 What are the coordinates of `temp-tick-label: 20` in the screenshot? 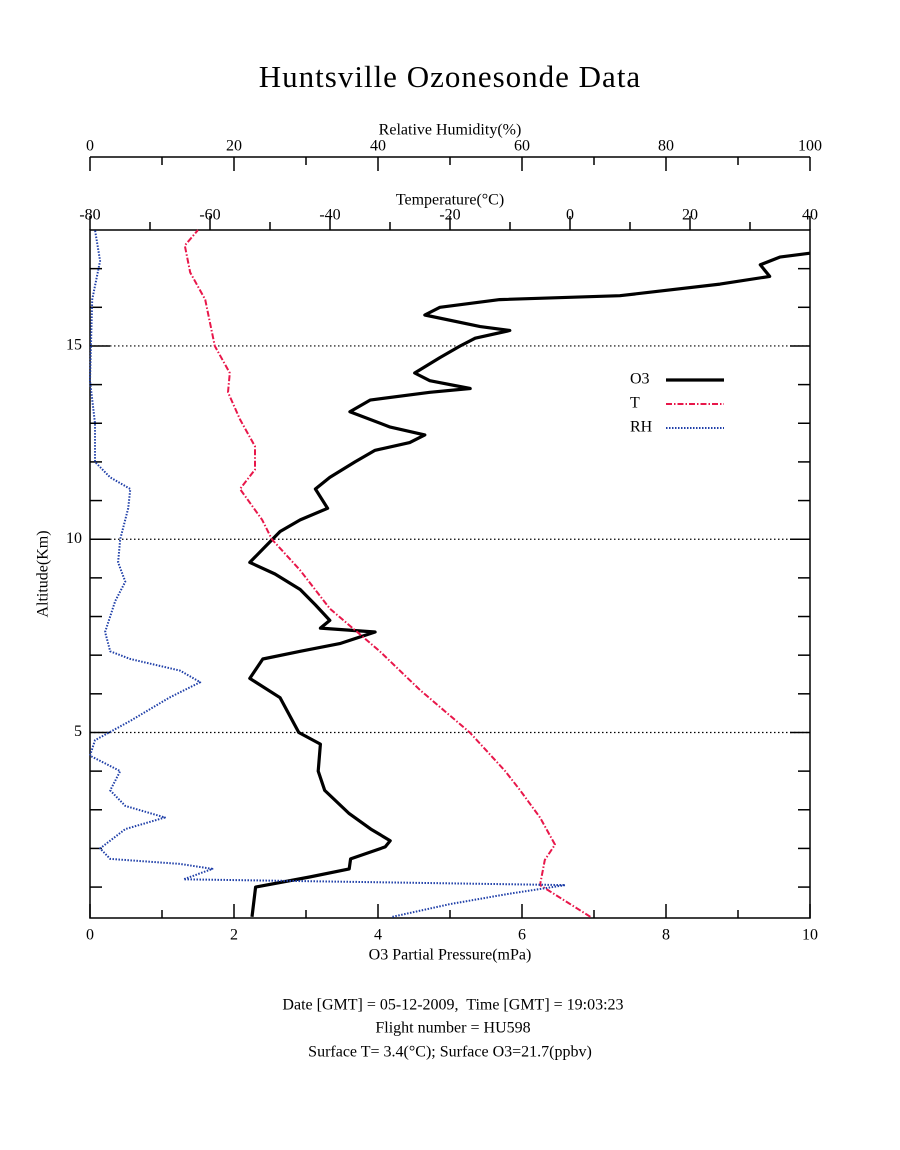 It's located at (690, 215).